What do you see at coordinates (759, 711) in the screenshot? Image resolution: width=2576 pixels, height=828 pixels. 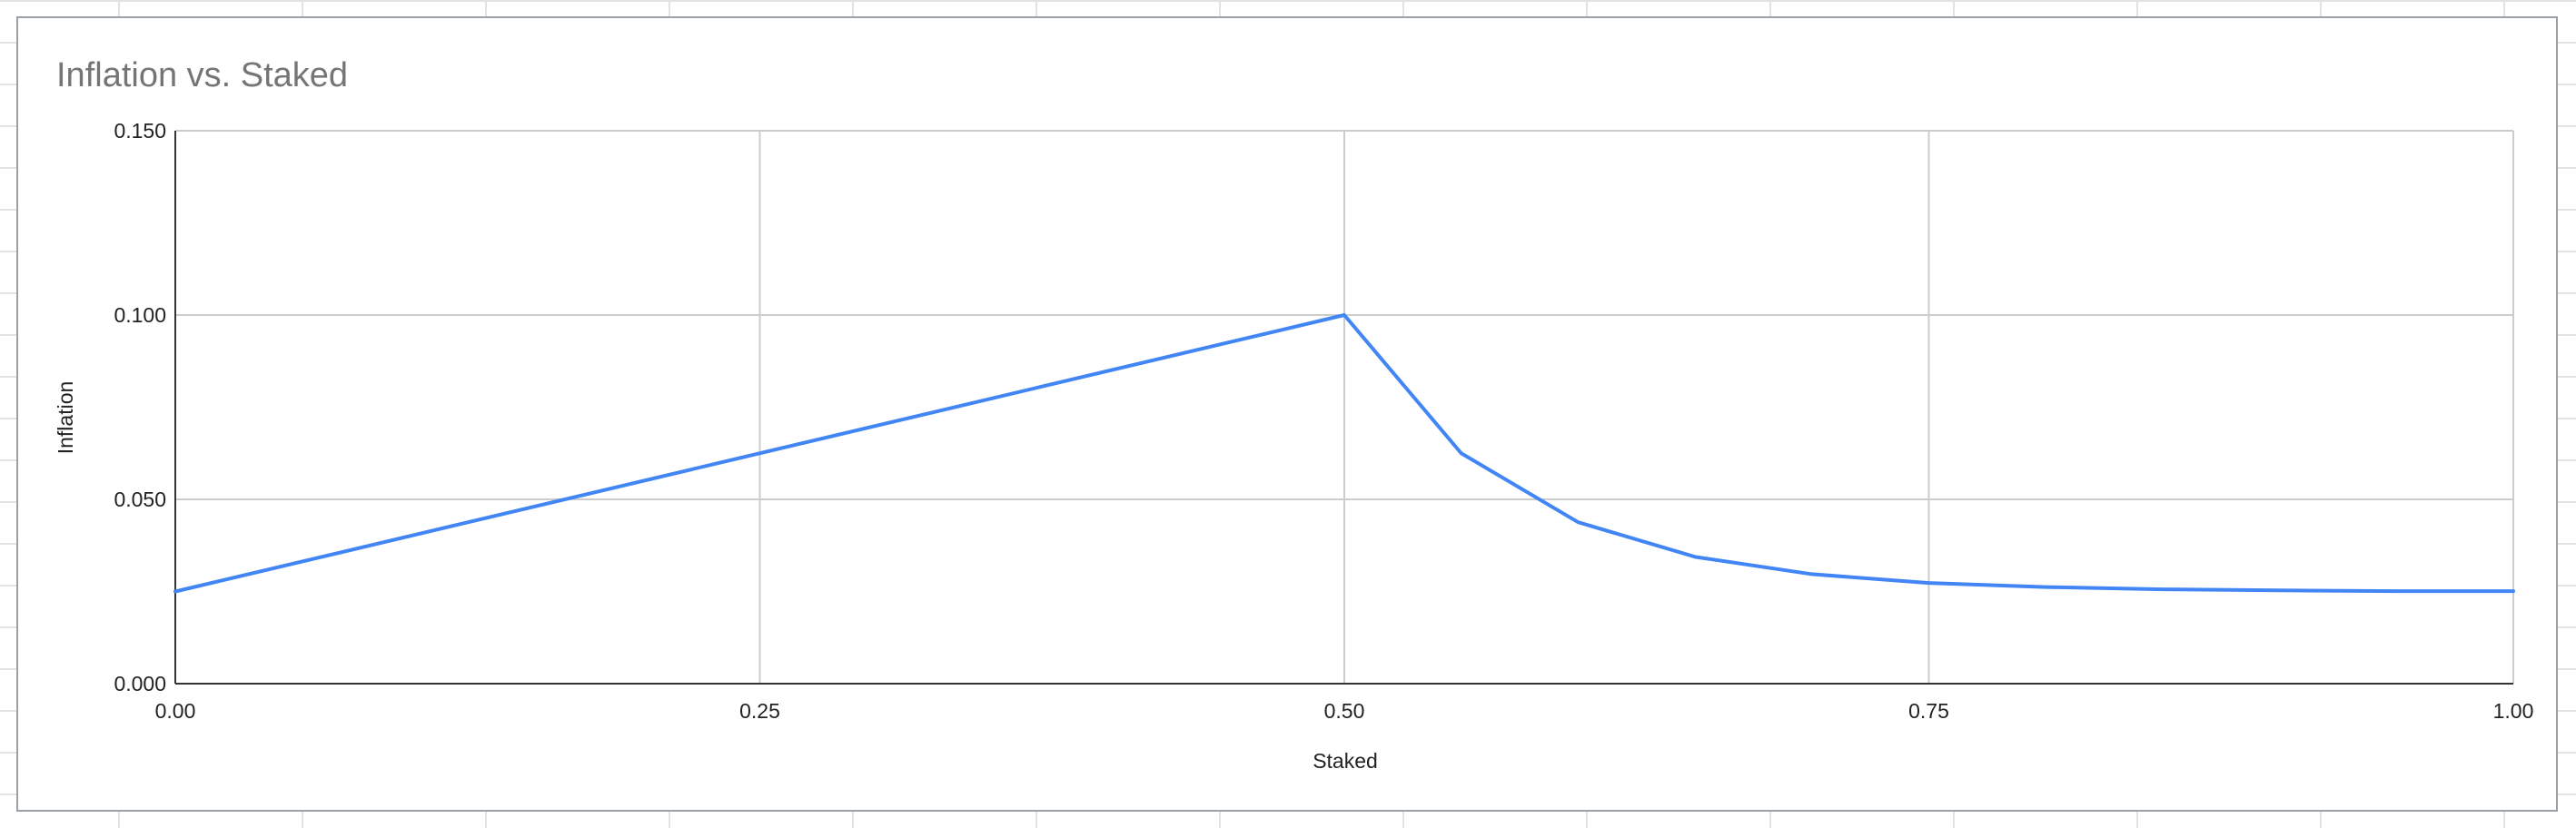 I see `x-tick-label: 0.25` at bounding box center [759, 711].